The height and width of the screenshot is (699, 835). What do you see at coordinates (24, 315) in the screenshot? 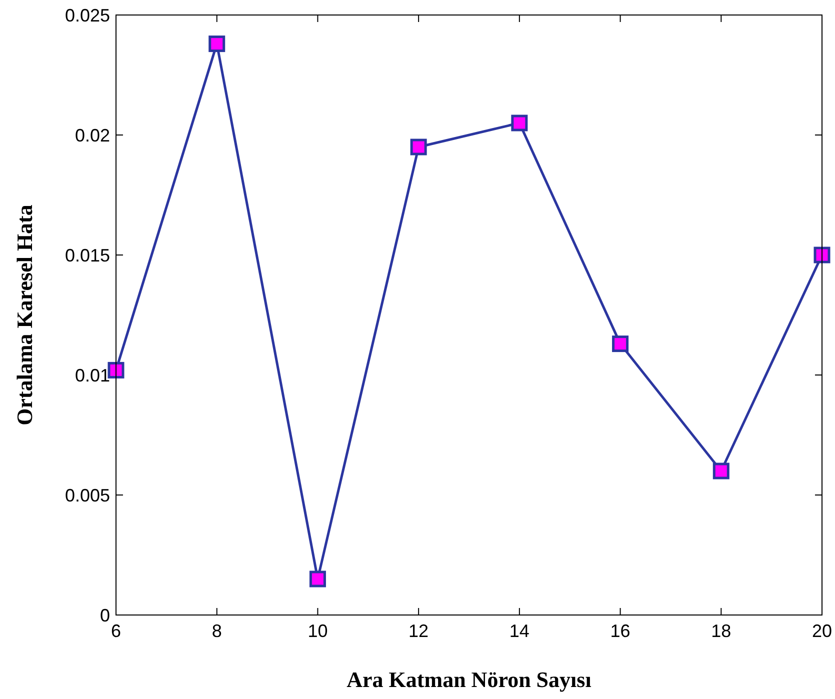
I see `y-axis-title: Ortalama Karesel Hata` at bounding box center [24, 315].